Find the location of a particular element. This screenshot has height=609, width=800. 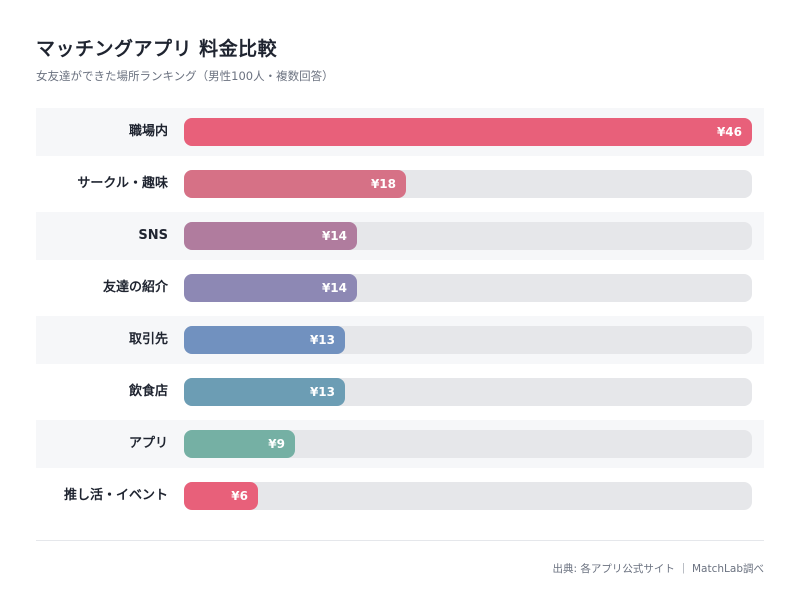

source-note: 出典: 各アプリ公式サイト ｜ MatchLab調べ is located at coordinates (658, 569).